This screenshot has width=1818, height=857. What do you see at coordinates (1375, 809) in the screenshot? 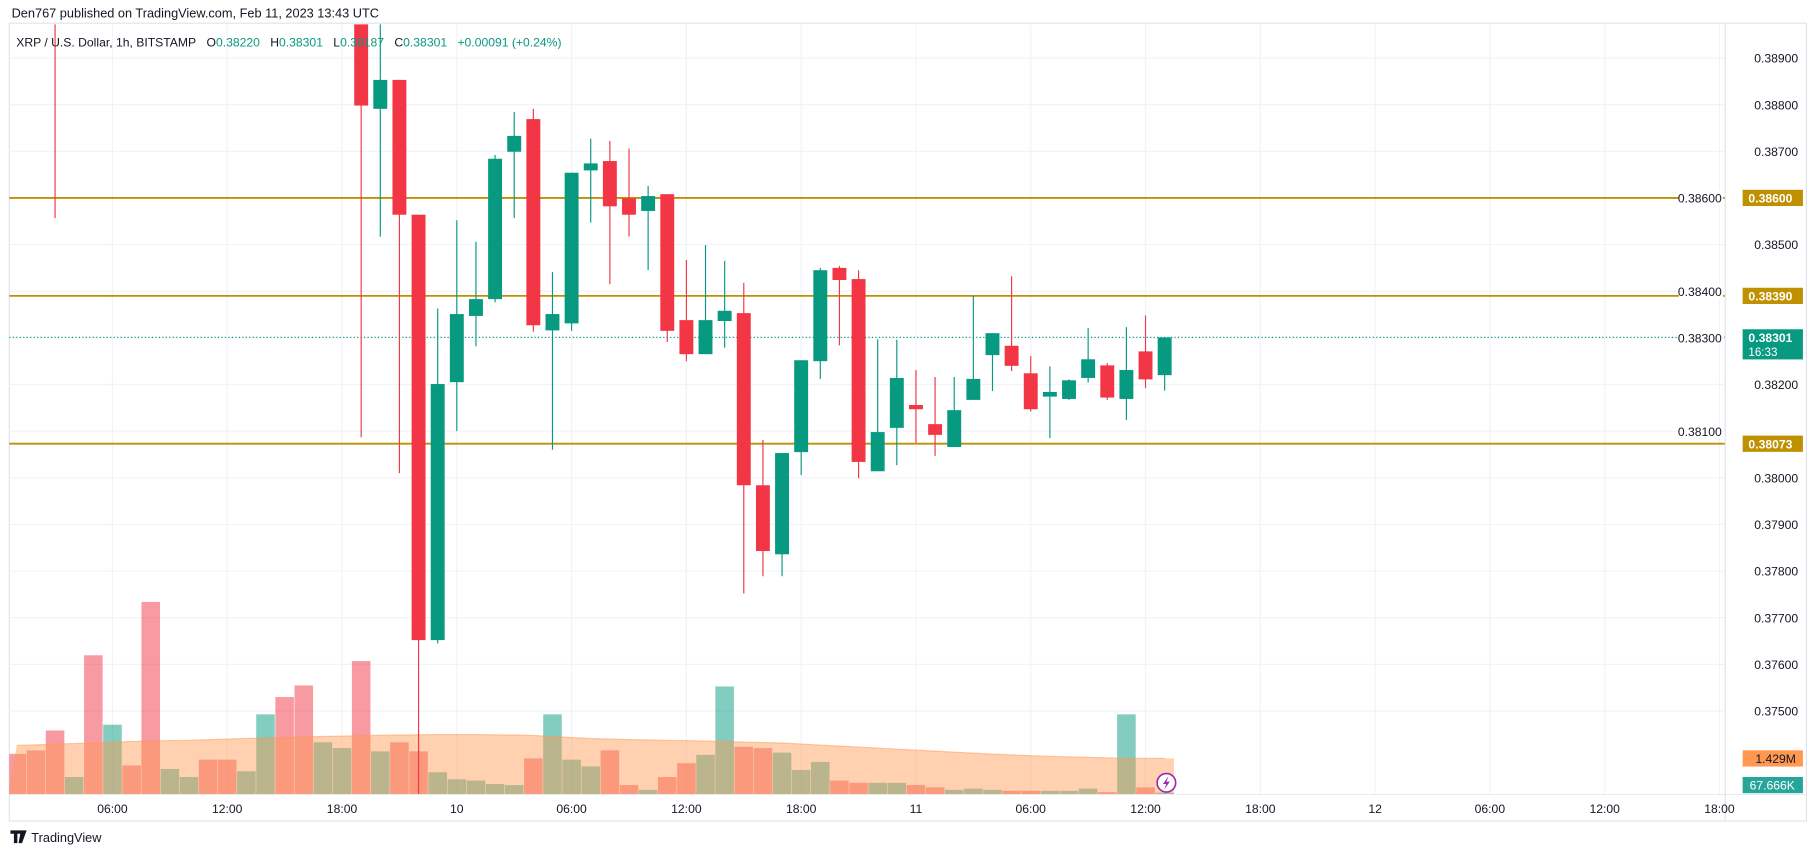
I see `time-tick-label: 12` at bounding box center [1375, 809].